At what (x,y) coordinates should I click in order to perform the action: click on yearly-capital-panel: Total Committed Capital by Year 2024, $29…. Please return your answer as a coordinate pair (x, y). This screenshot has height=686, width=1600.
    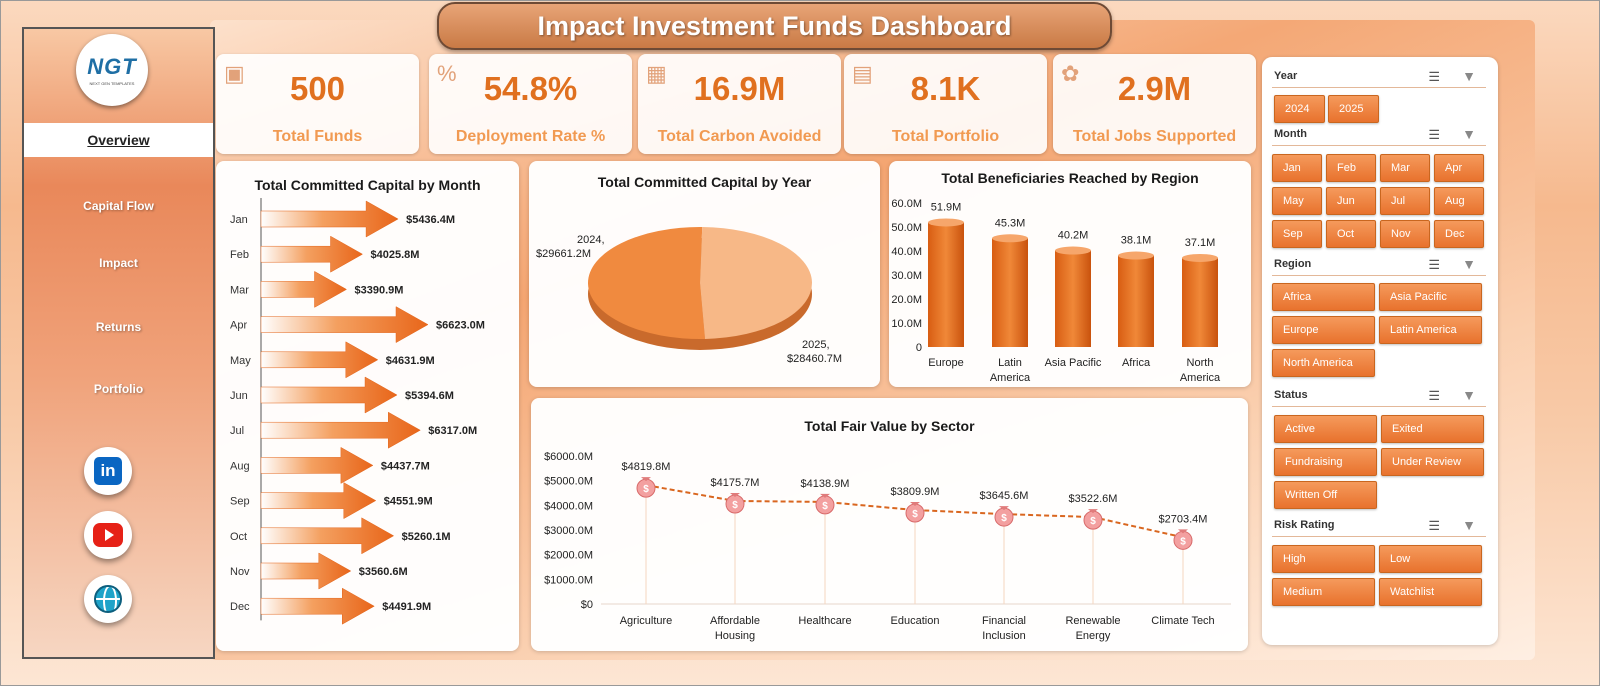
    Looking at the image, I should click on (704, 274).